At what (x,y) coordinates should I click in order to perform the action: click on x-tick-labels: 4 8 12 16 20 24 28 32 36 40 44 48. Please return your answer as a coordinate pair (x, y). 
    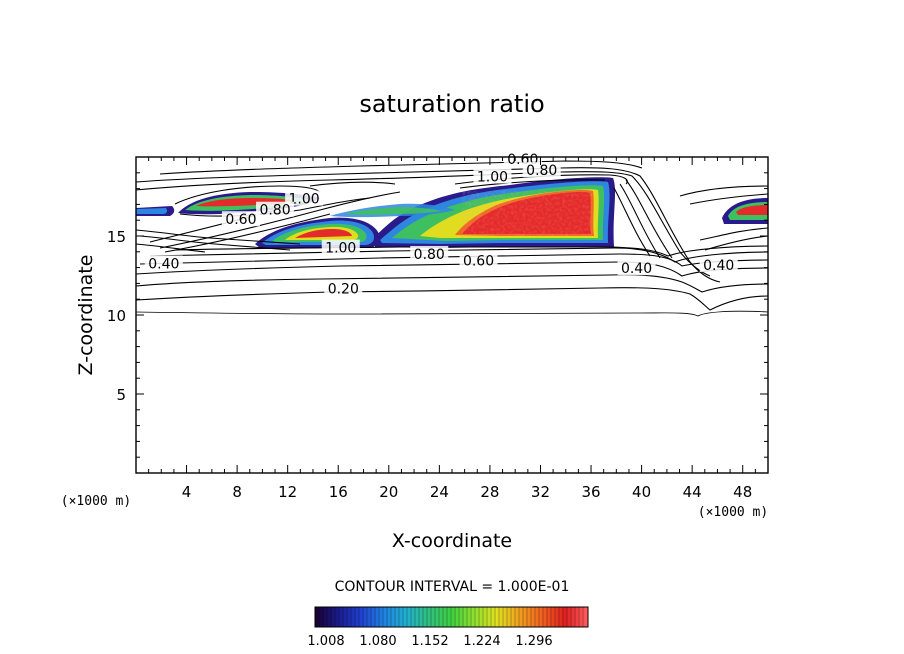
    Looking at the image, I should click on (467, 492).